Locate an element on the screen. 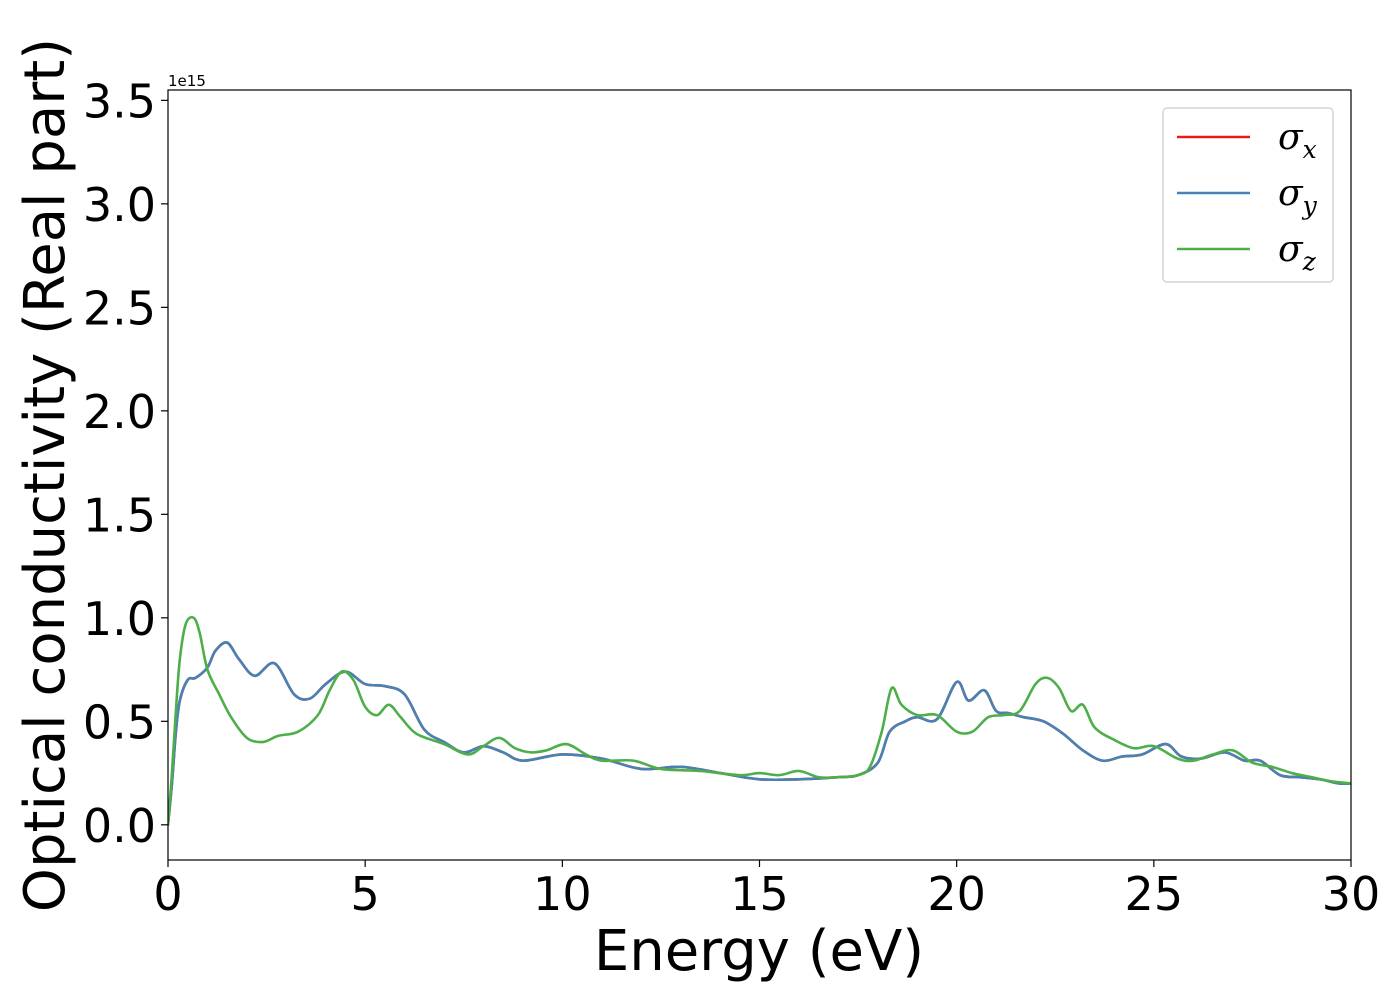  x-tick-label: 30 is located at coordinates (1351, 894).